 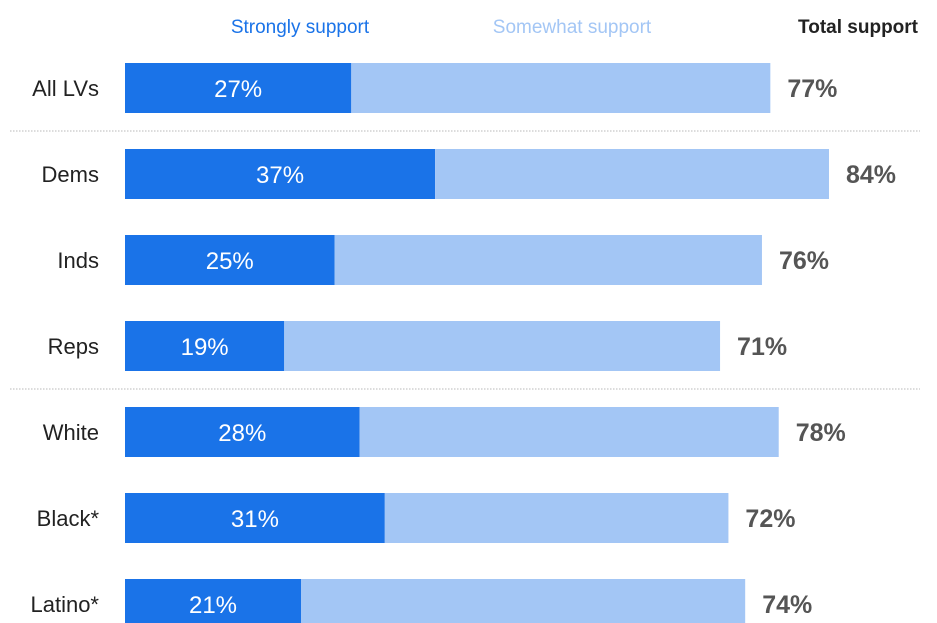 I want to click on bar-strongly-black, so click(x=255, y=518).